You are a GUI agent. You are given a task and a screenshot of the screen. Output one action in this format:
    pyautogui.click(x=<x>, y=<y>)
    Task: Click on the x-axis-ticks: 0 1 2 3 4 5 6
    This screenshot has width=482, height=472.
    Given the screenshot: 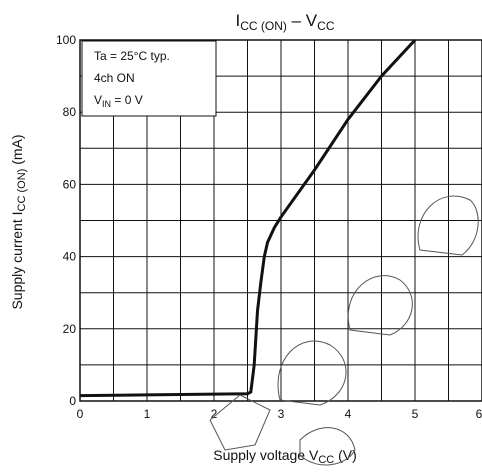 What is the action you would take?
    pyautogui.click(x=279, y=414)
    